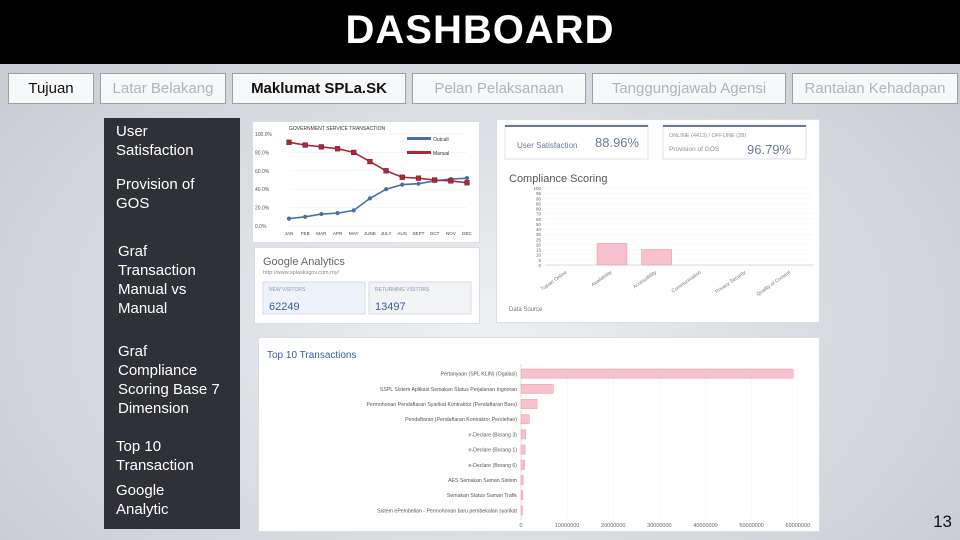  Describe the element at coordinates (284, 307) in the screenshot. I see `new-visitors-value: 62249` at that location.